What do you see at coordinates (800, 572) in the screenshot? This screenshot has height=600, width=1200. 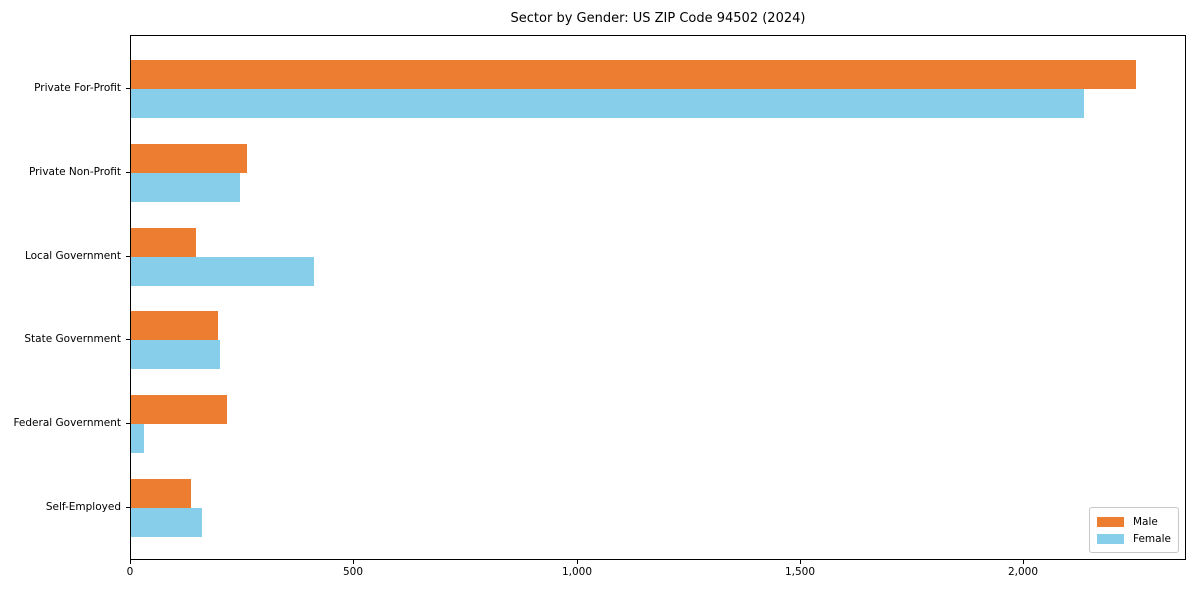 I see `x-tick-label-1-500: 1,500` at bounding box center [800, 572].